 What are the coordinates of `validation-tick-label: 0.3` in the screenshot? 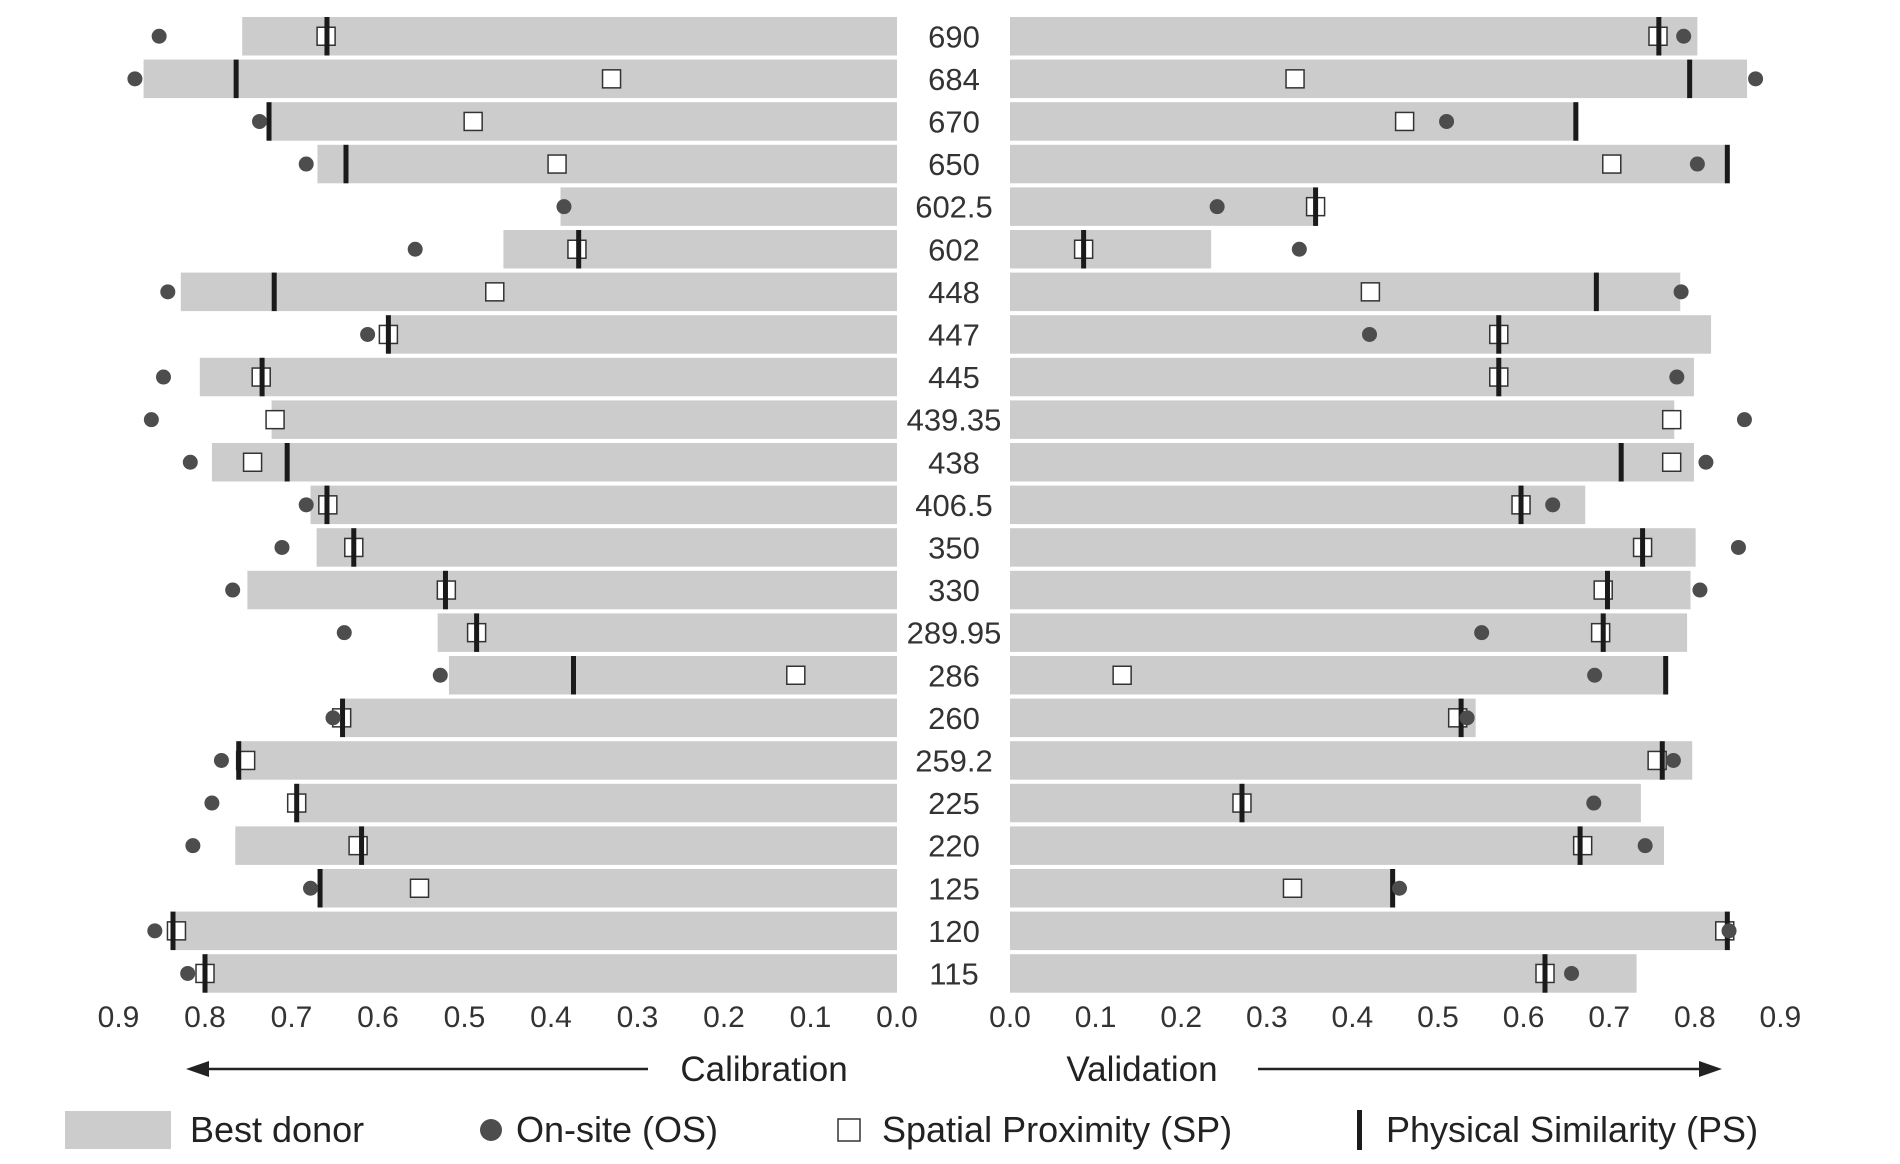 It's located at (1267, 1017).